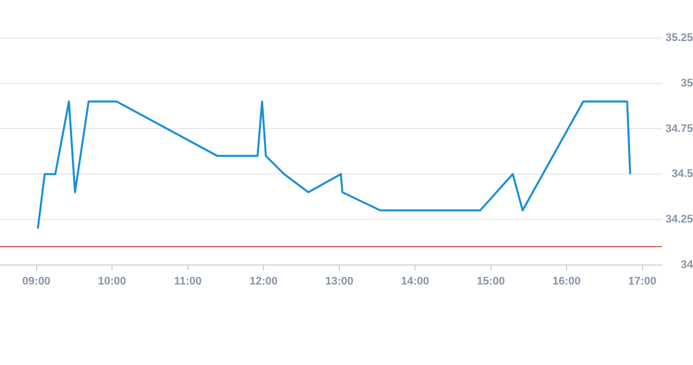 The height and width of the screenshot is (365, 693). I want to click on x-tick-label: 15:00, so click(490, 281).